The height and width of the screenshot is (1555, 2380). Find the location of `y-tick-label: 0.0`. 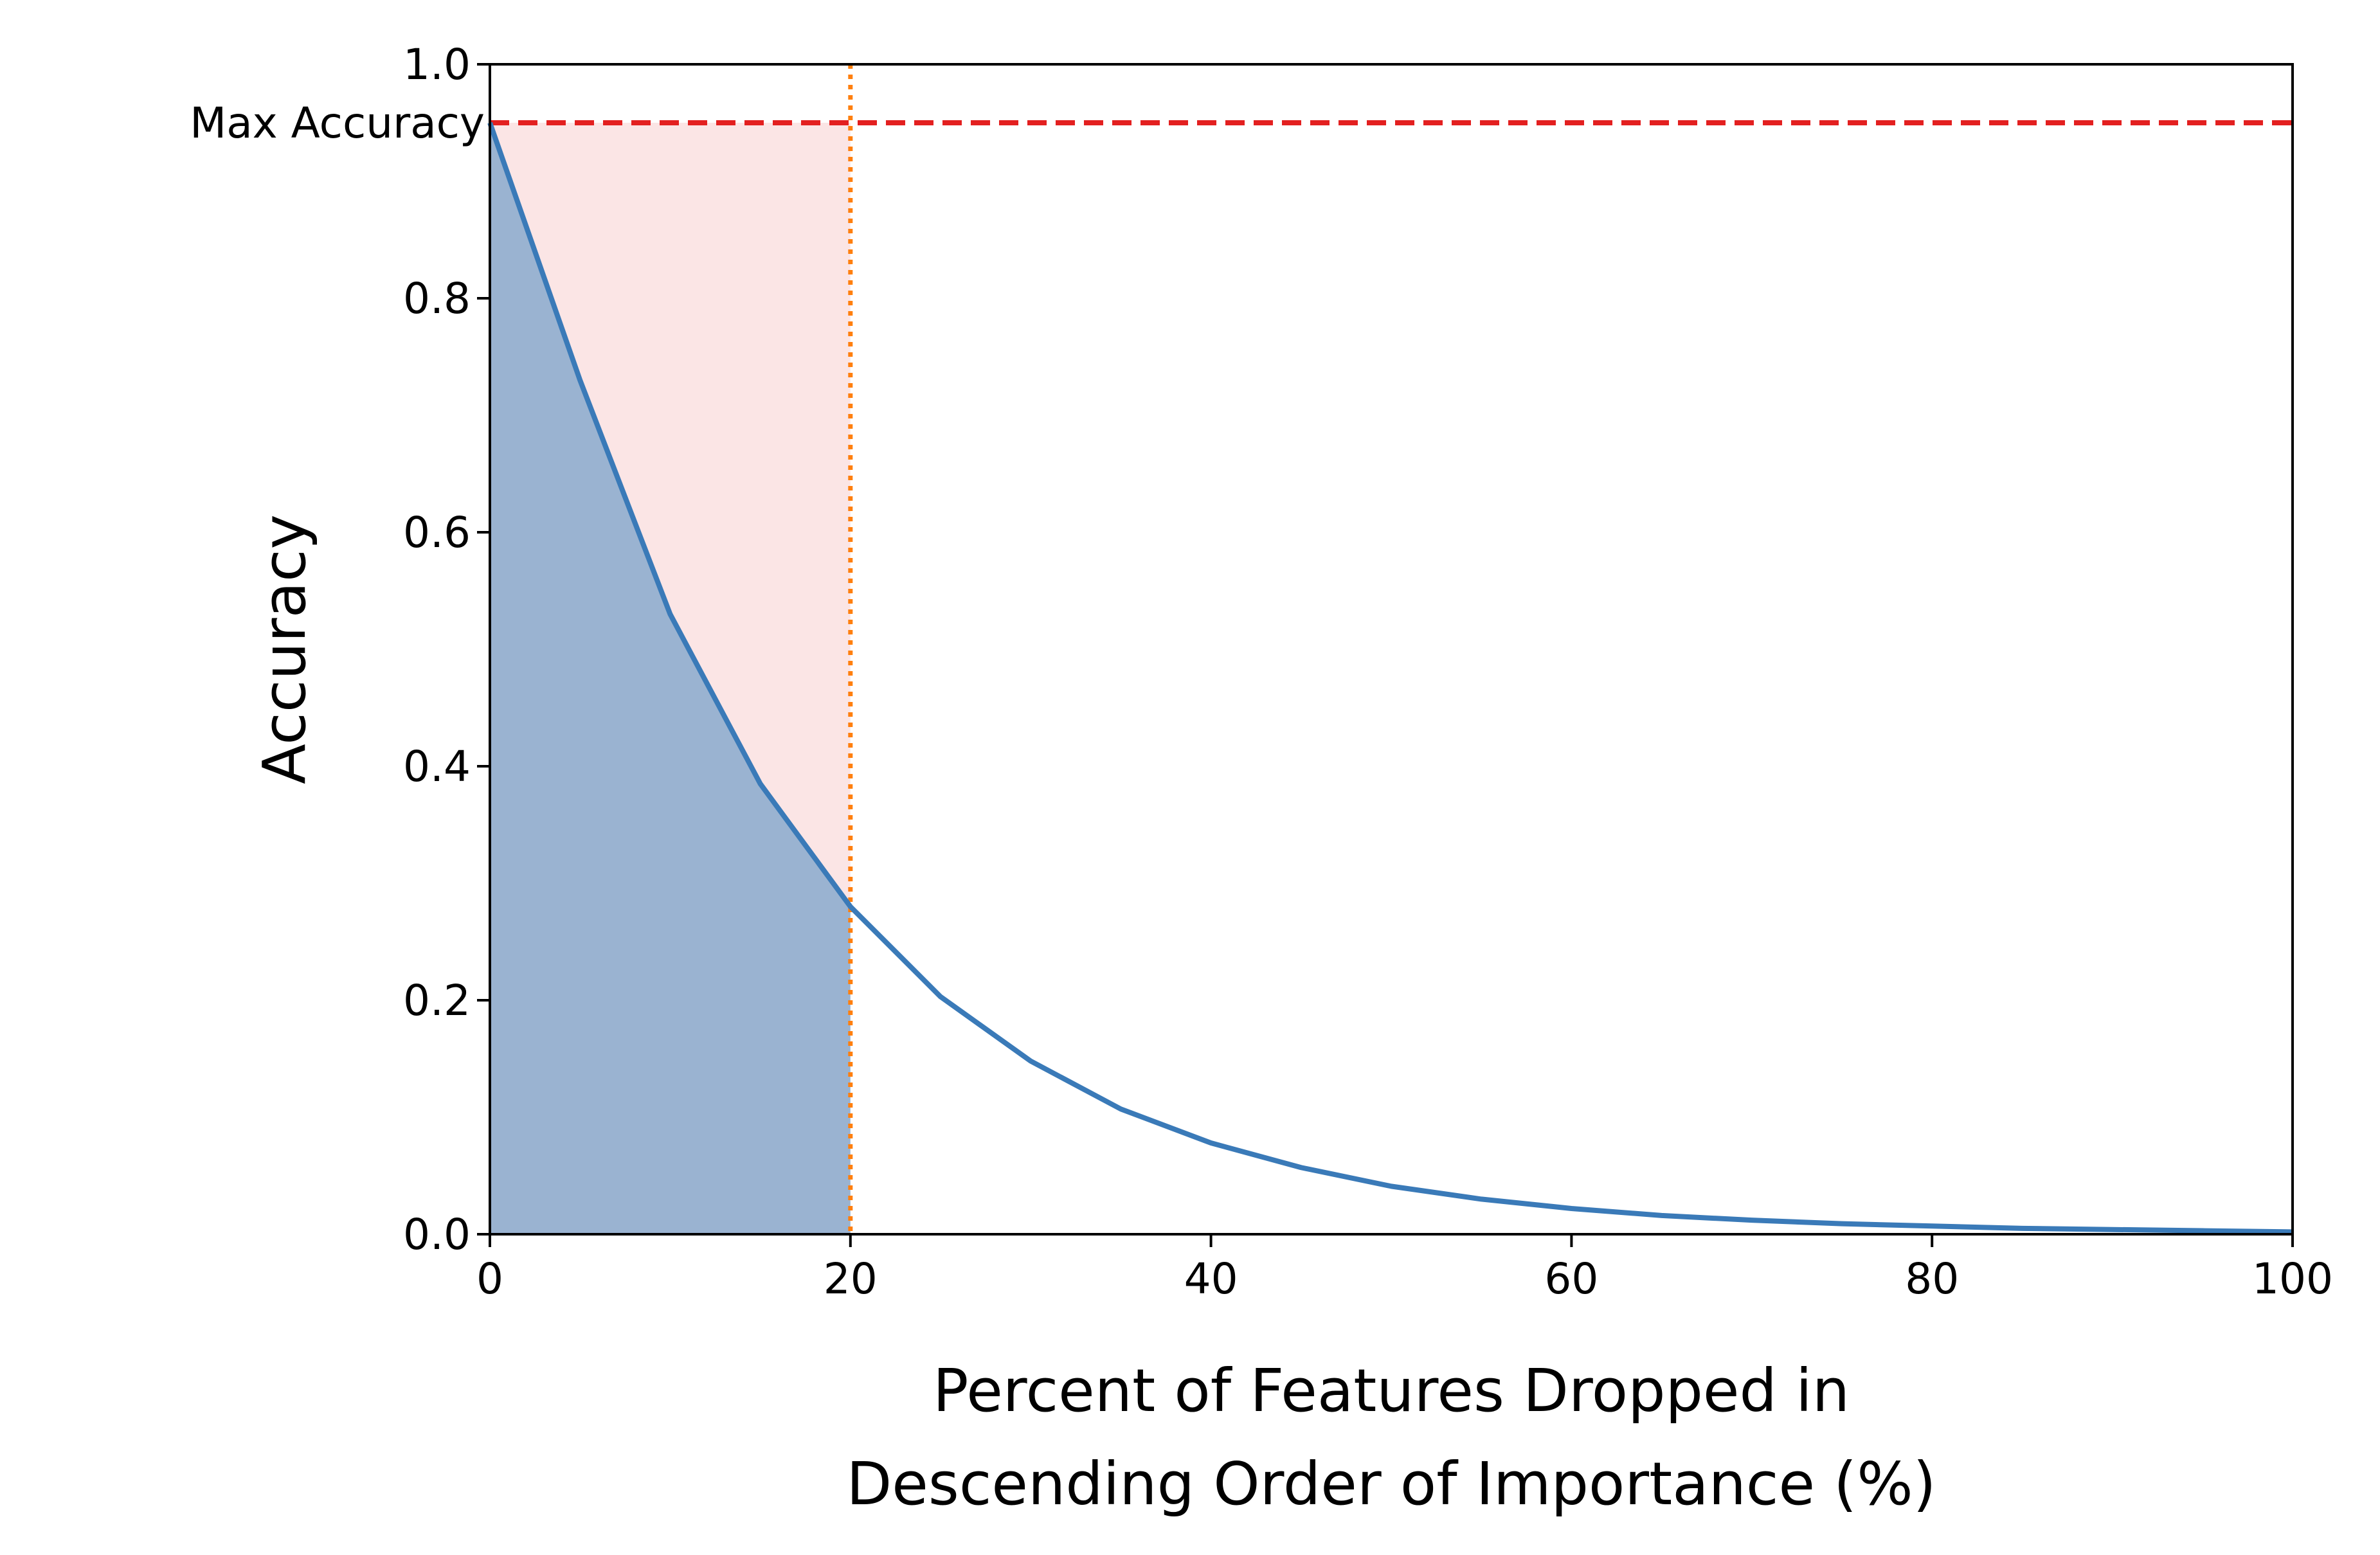

y-tick-label: 0.0 is located at coordinates (437, 1234).